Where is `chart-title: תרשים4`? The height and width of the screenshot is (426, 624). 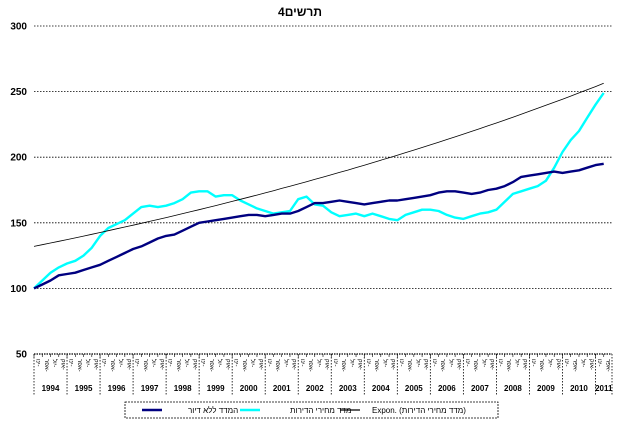 chart-title: תרשים4 is located at coordinates (300, 12).